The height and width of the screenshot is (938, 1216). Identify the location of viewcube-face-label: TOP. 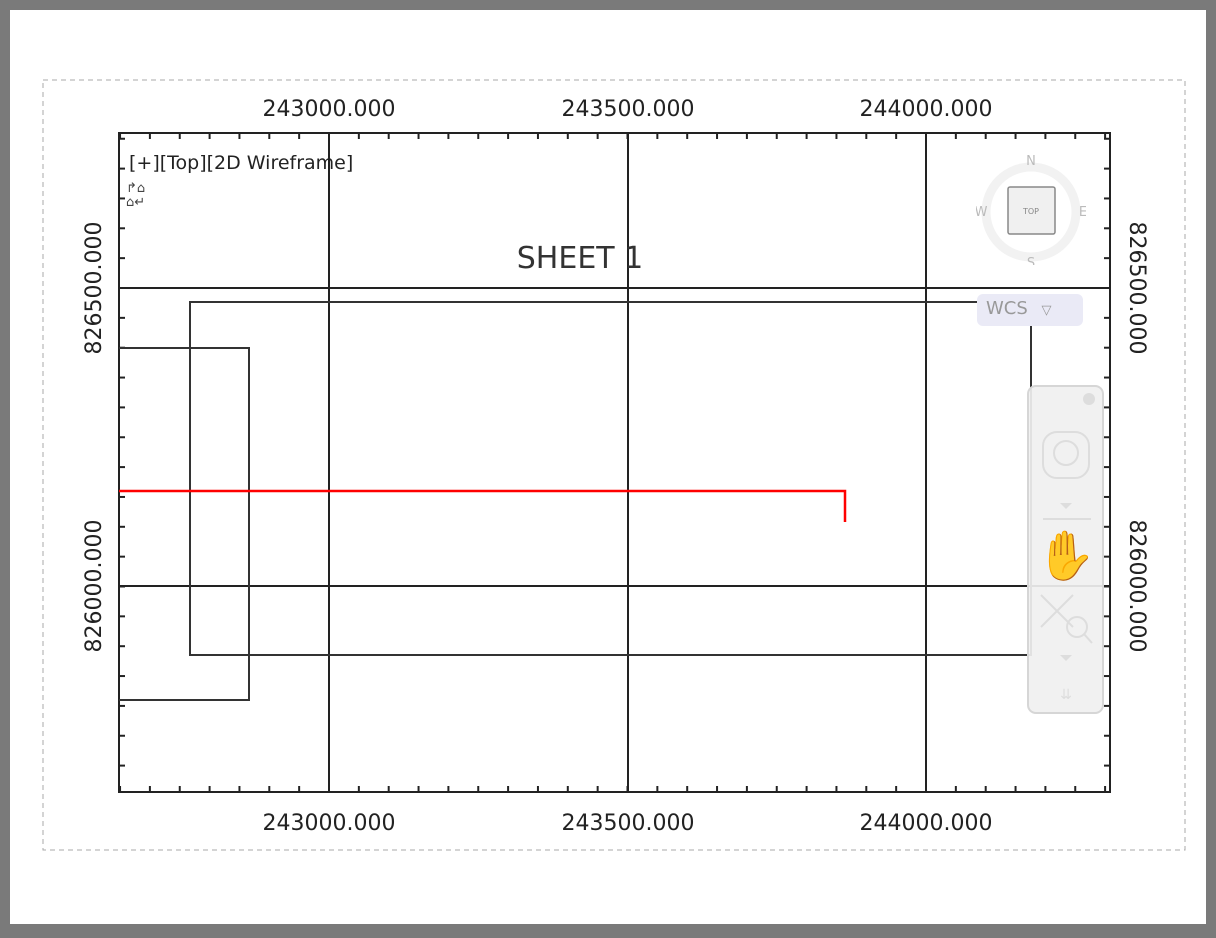
(1030, 211).